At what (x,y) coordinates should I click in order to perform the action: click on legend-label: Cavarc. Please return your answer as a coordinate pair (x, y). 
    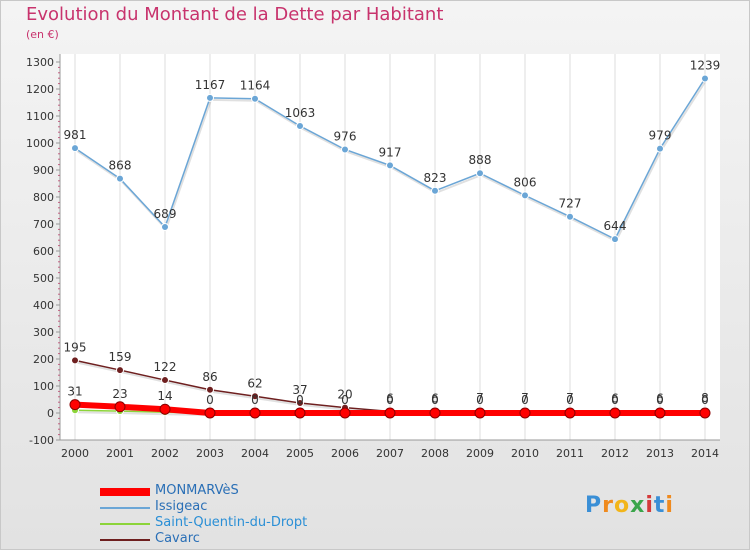
    Looking at the image, I should click on (177, 538).